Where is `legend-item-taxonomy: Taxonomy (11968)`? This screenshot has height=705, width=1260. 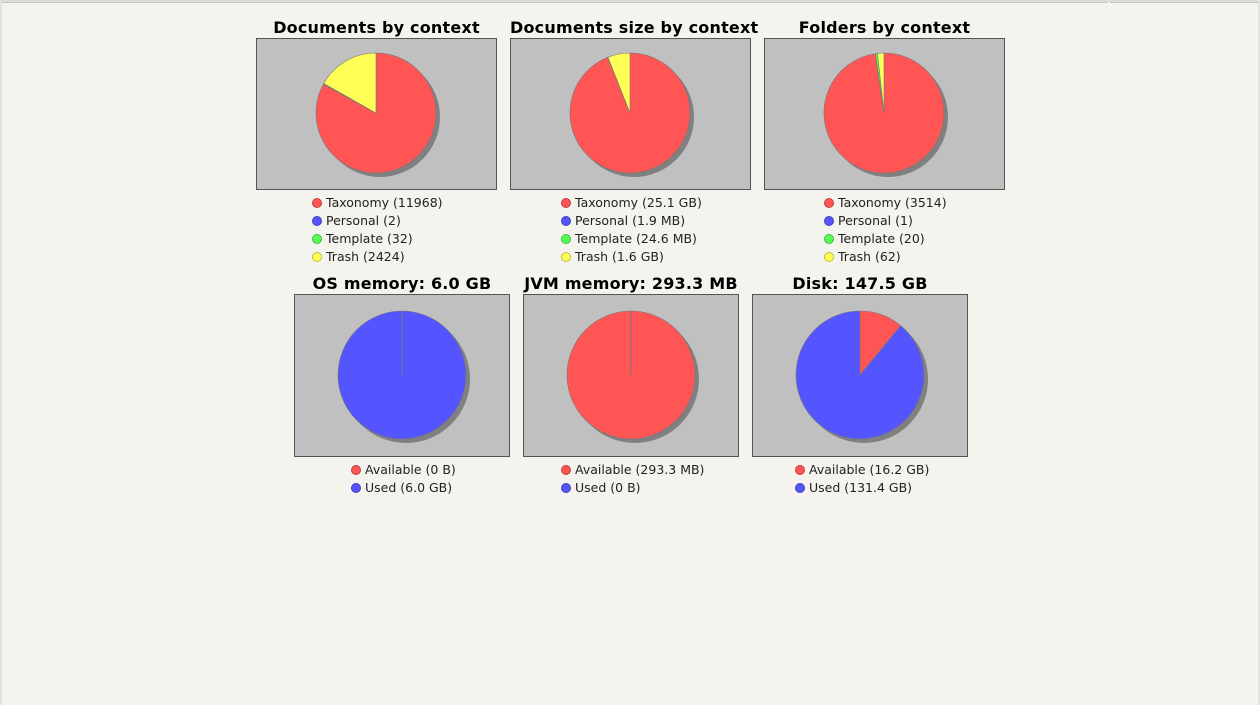 legend-item-taxonomy: Taxonomy (11968) is located at coordinates (377, 203).